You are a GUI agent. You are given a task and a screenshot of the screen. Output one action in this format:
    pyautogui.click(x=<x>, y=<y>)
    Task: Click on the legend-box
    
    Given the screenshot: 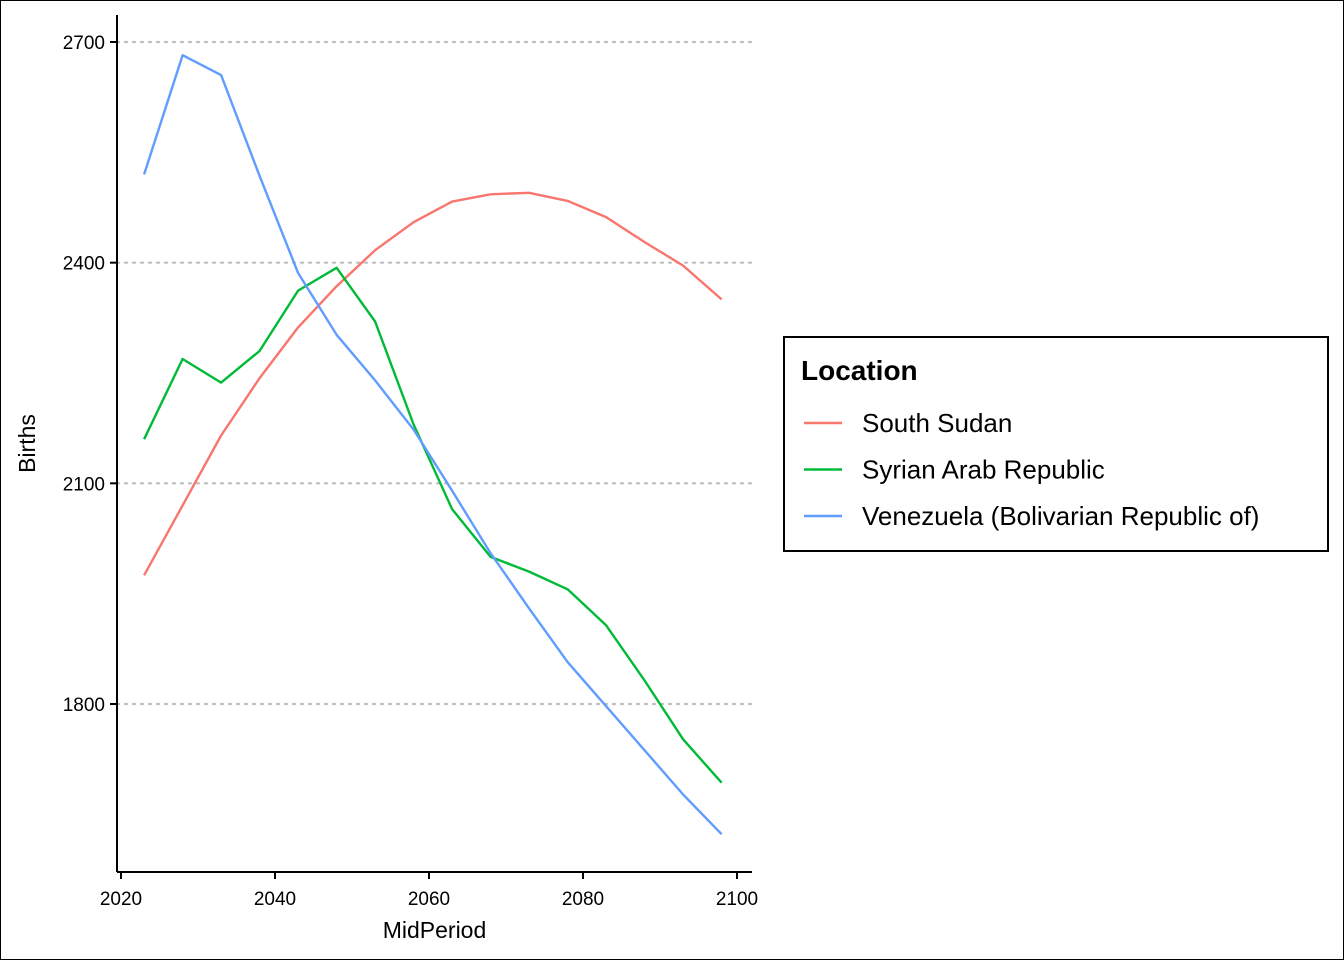 What is the action you would take?
    pyautogui.click(x=1056, y=444)
    